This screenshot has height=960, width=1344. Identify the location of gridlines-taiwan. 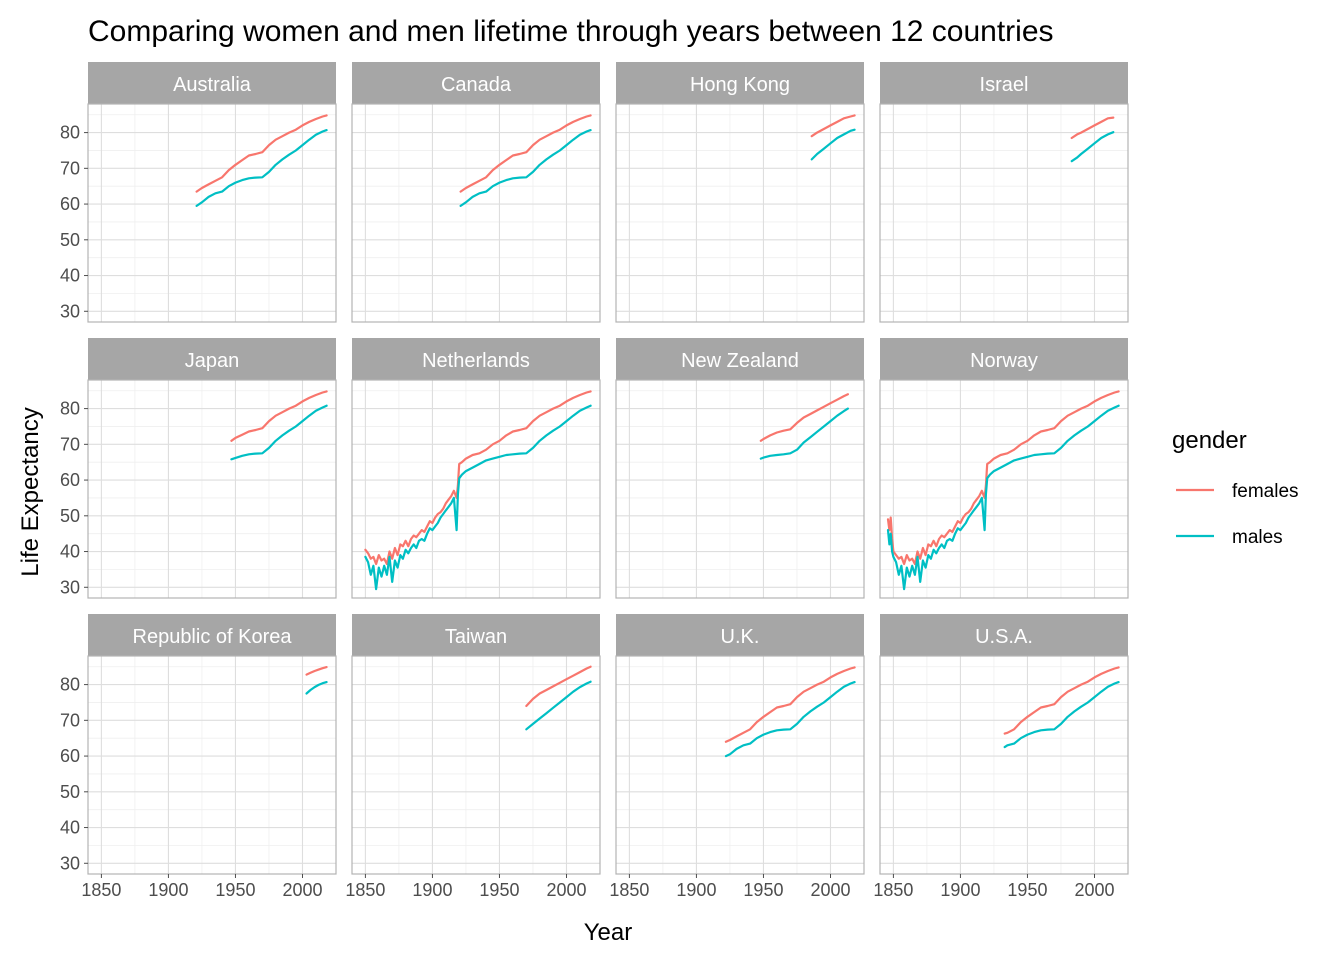
(476, 765).